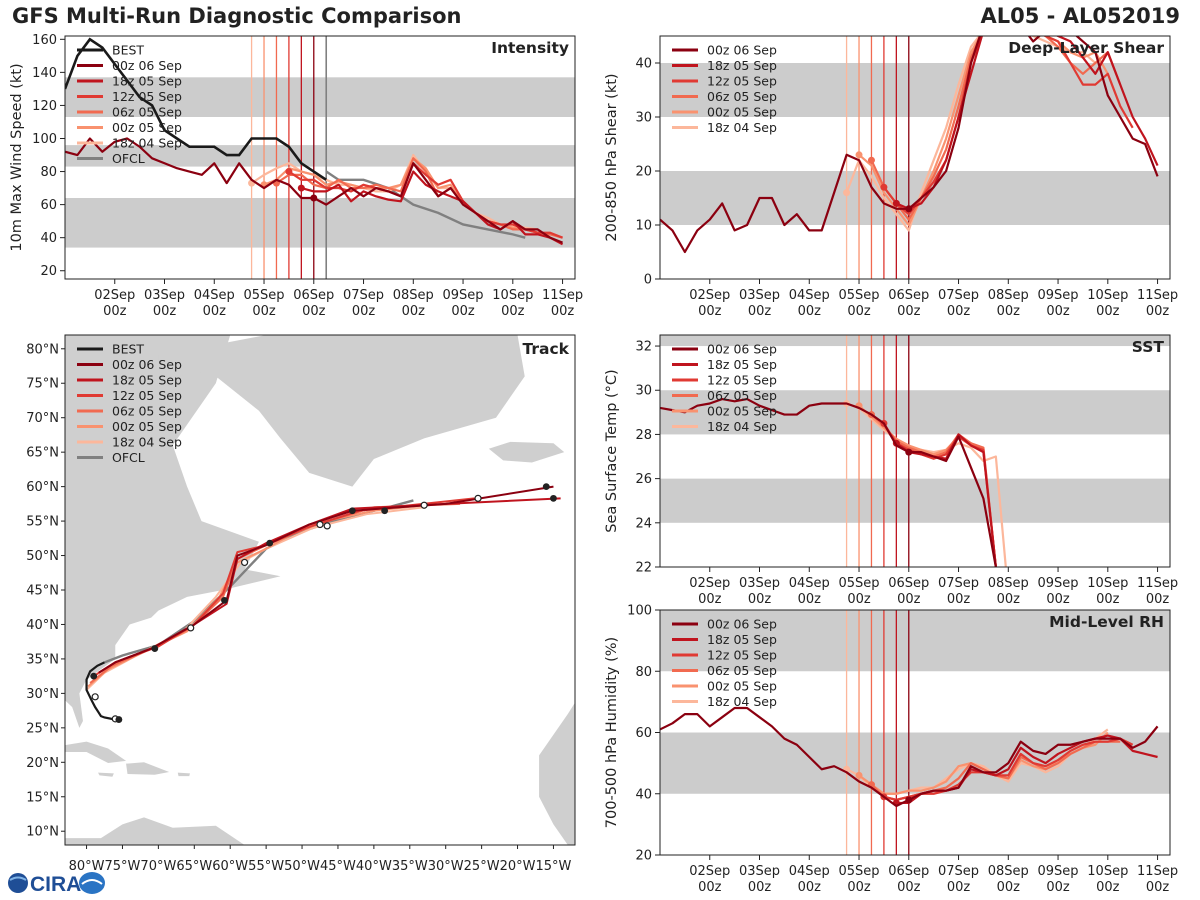 The height and width of the screenshot is (900, 1200). I want to click on y-axis-label: 10m Max Wind Speed (kt), so click(17, 157).